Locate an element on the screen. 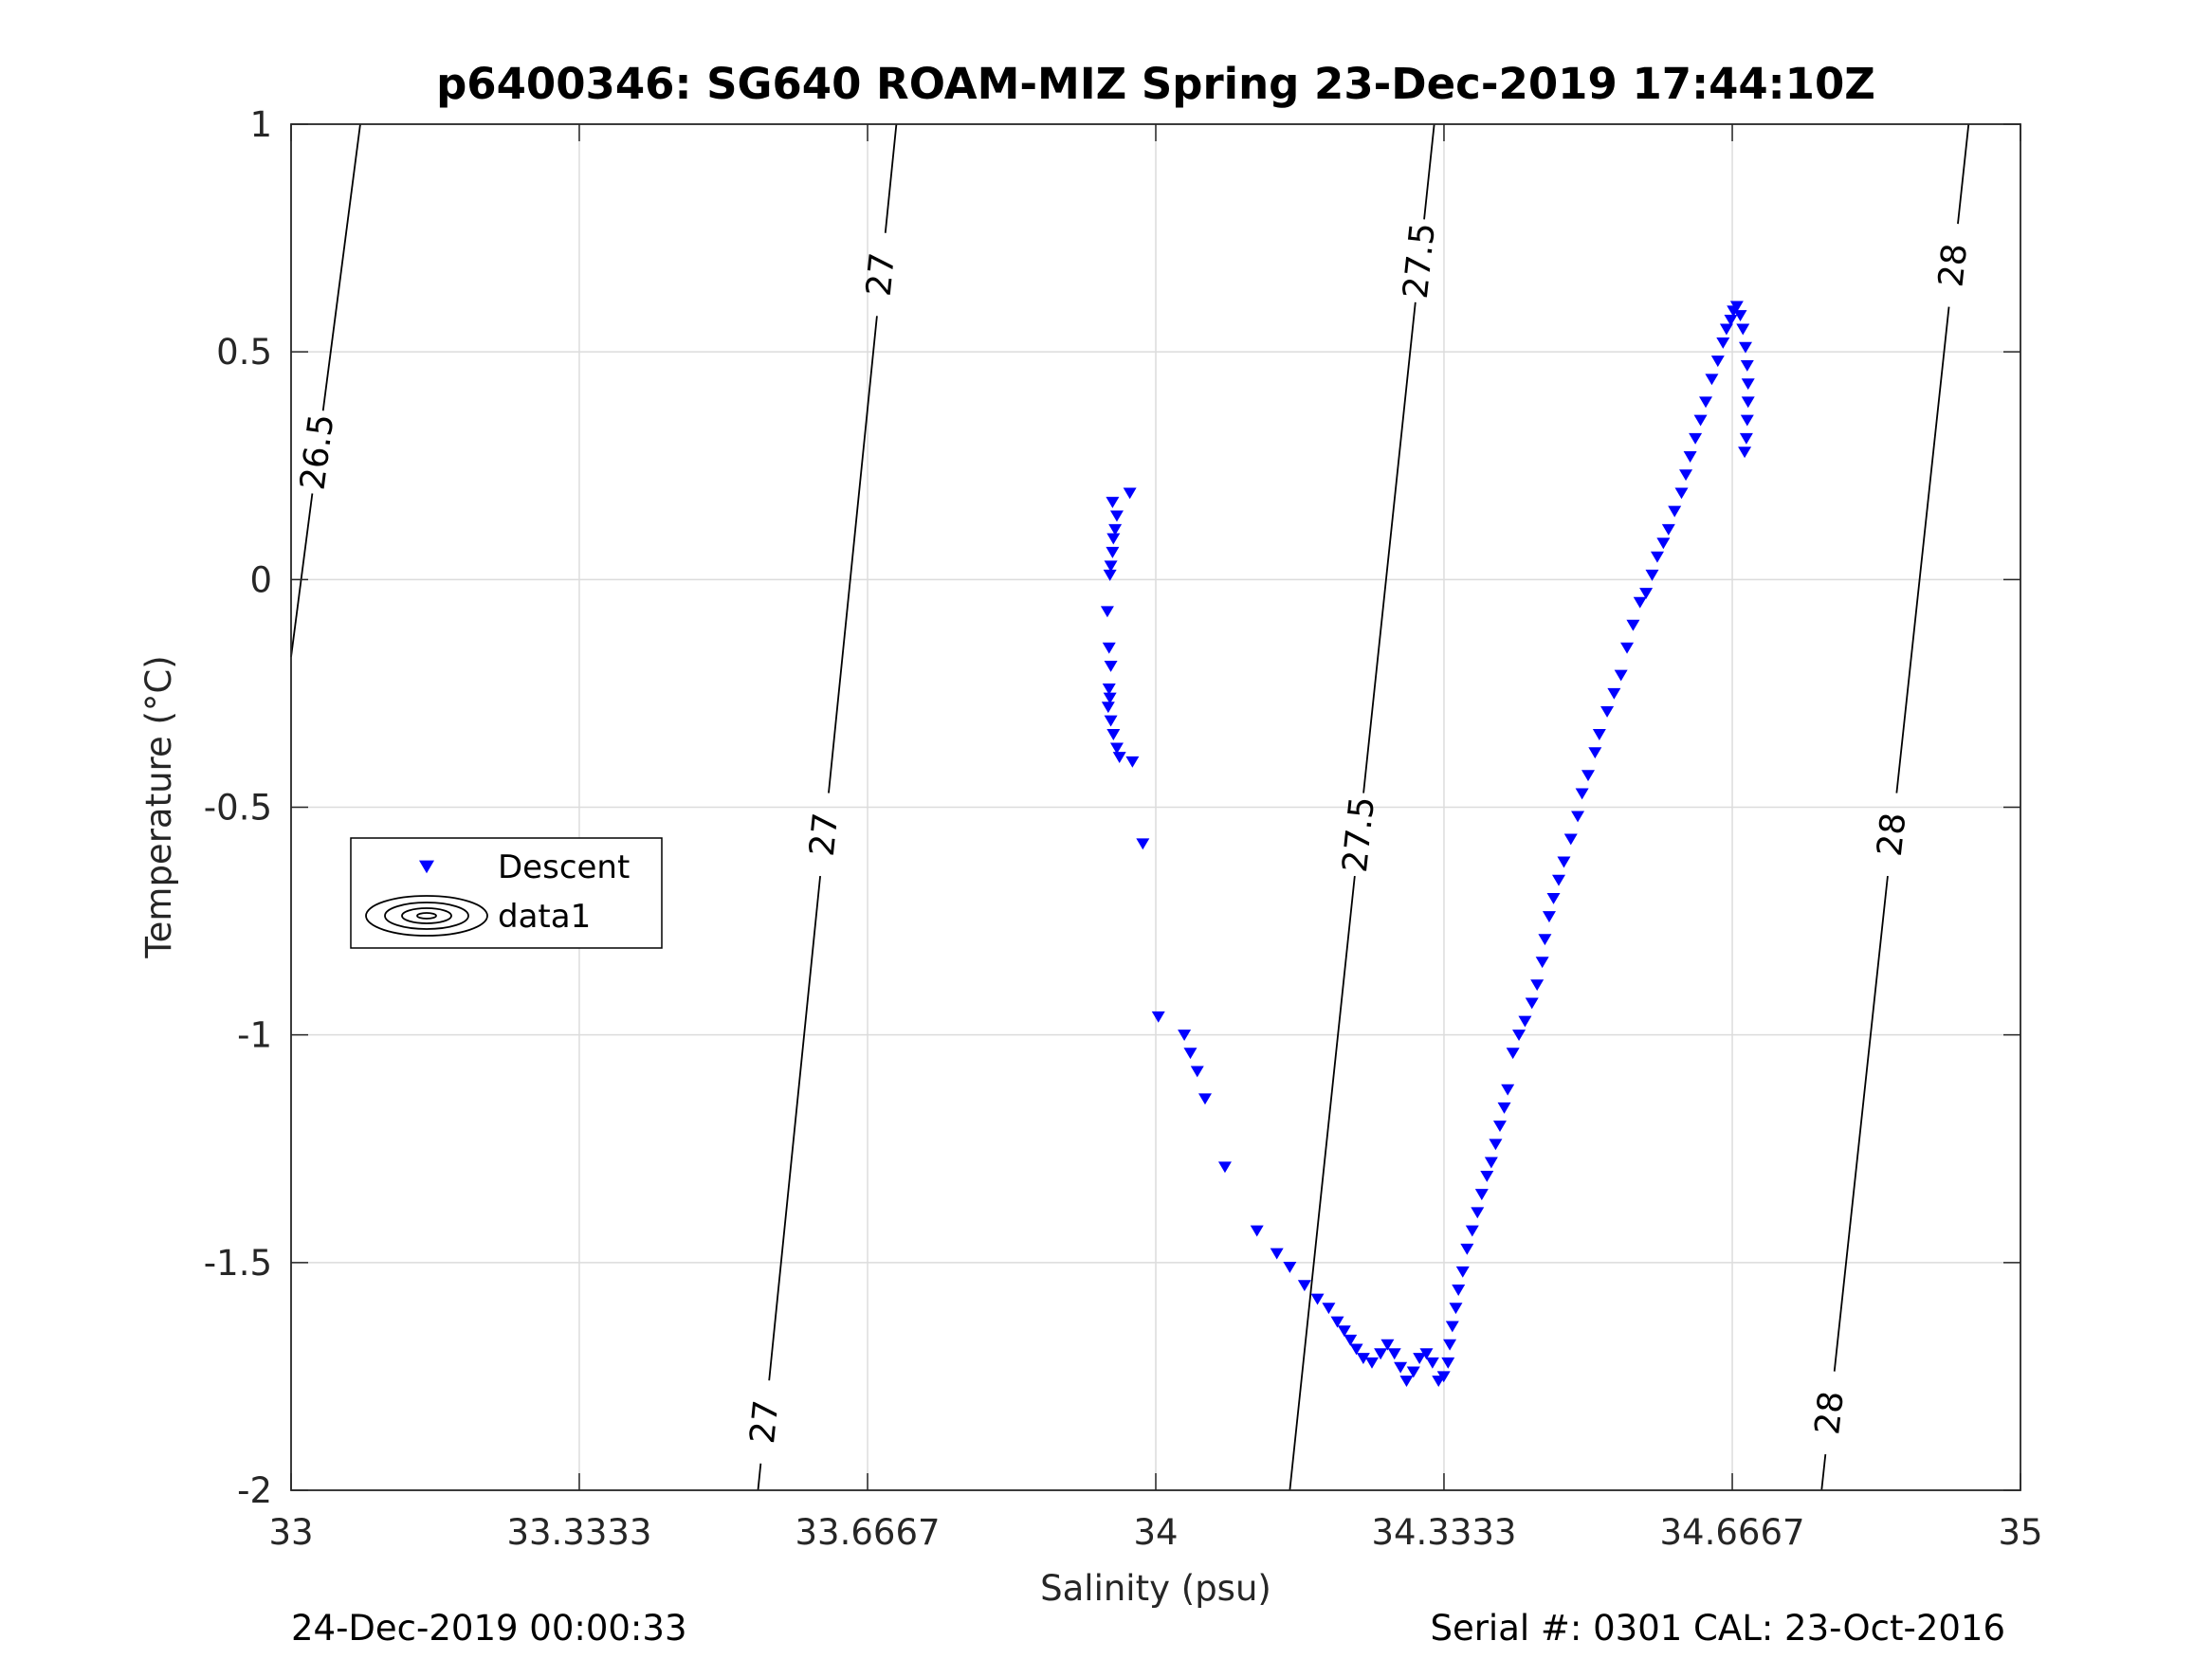 This screenshot has height=1659, width=2212. legend-data1-label: data1 is located at coordinates (544, 917).